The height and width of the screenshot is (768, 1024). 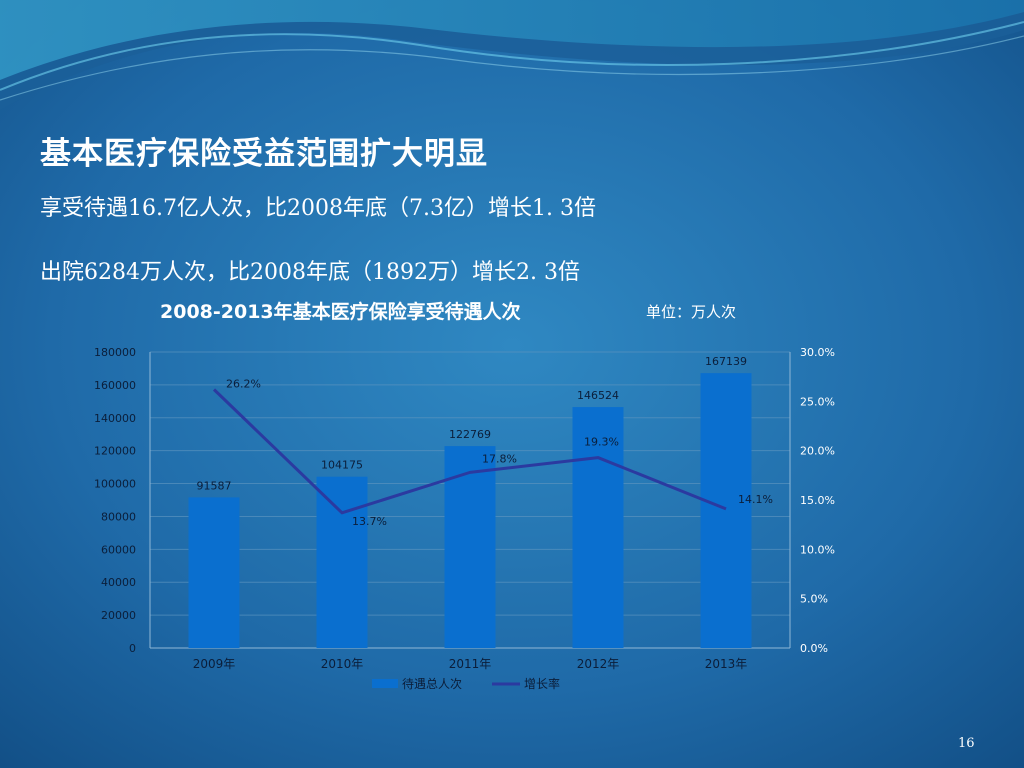 What do you see at coordinates (726, 664) in the screenshot?
I see `x-tick-label: 2013年` at bounding box center [726, 664].